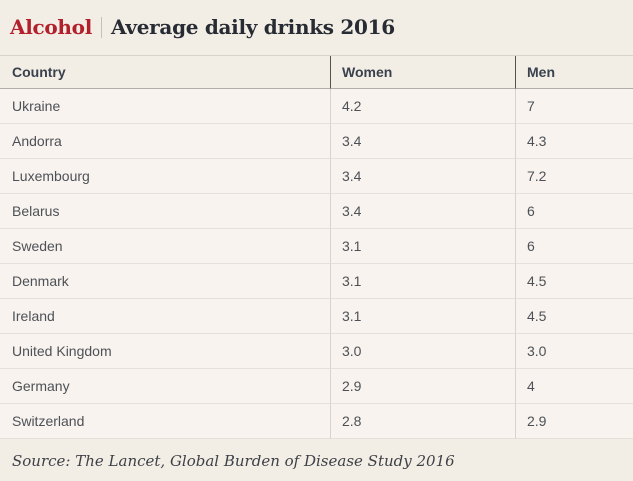 The height and width of the screenshot is (481, 633). What do you see at coordinates (574, 421) in the screenshot?
I see `men-cell: 2.9` at bounding box center [574, 421].